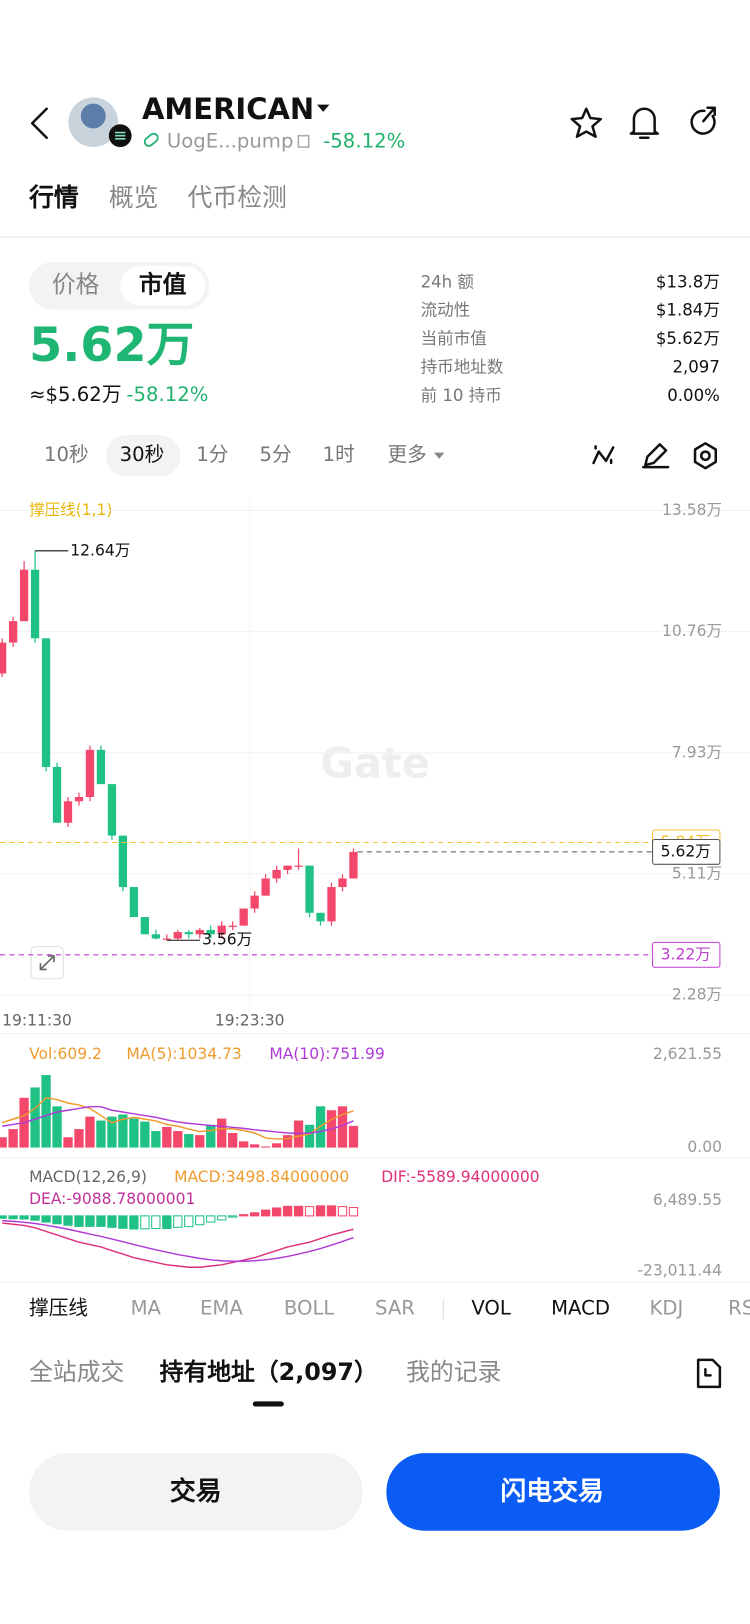  I want to click on alert-icon, so click(644, 123).